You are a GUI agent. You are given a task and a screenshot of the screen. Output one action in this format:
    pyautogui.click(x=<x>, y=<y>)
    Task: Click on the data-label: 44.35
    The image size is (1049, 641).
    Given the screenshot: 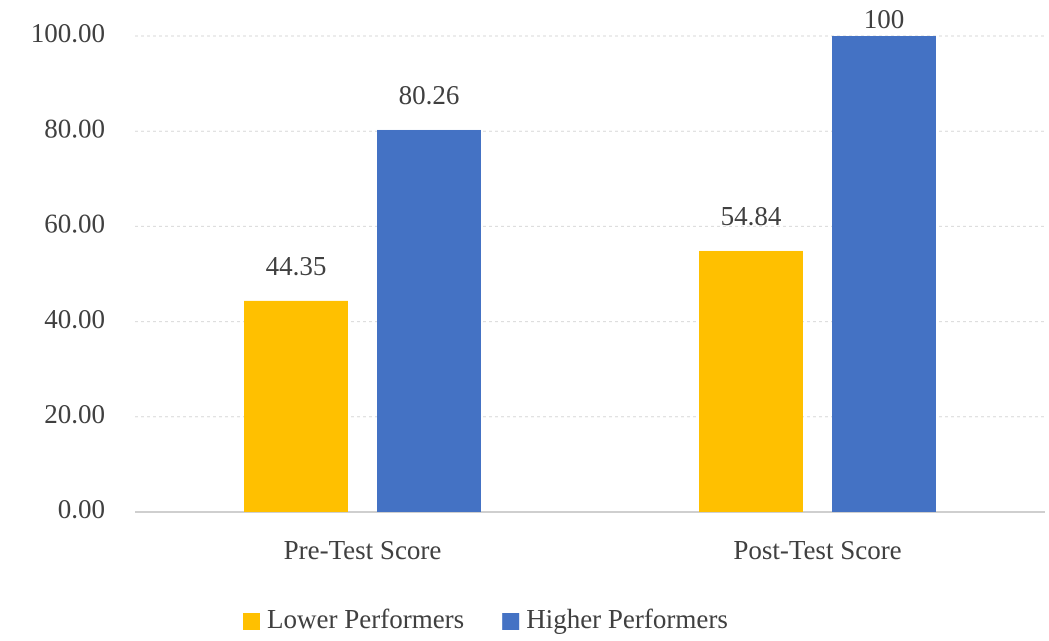 What is the action you would take?
    pyautogui.click(x=296, y=266)
    